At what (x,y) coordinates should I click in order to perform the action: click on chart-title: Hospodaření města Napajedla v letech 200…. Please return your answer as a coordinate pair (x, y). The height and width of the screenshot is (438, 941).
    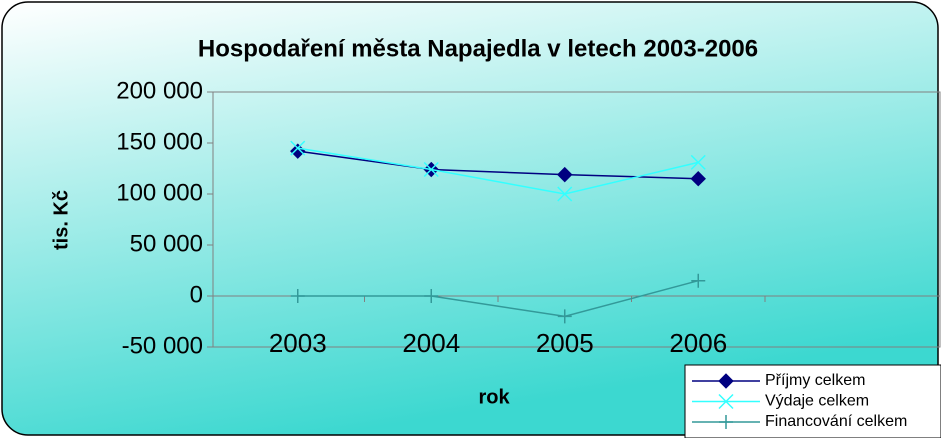
    Looking at the image, I should click on (478, 48).